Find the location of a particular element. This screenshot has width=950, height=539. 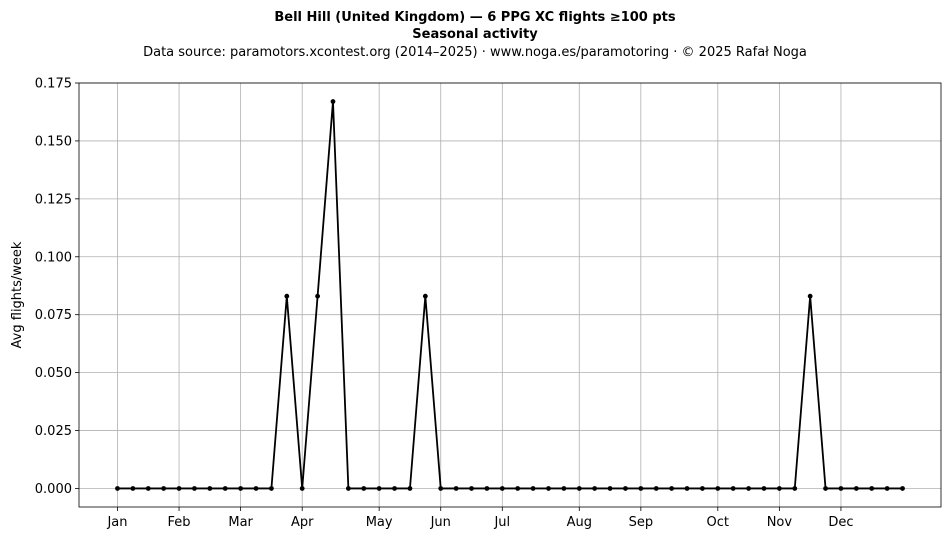

x-tick-label: May is located at coordinates (379, 522).